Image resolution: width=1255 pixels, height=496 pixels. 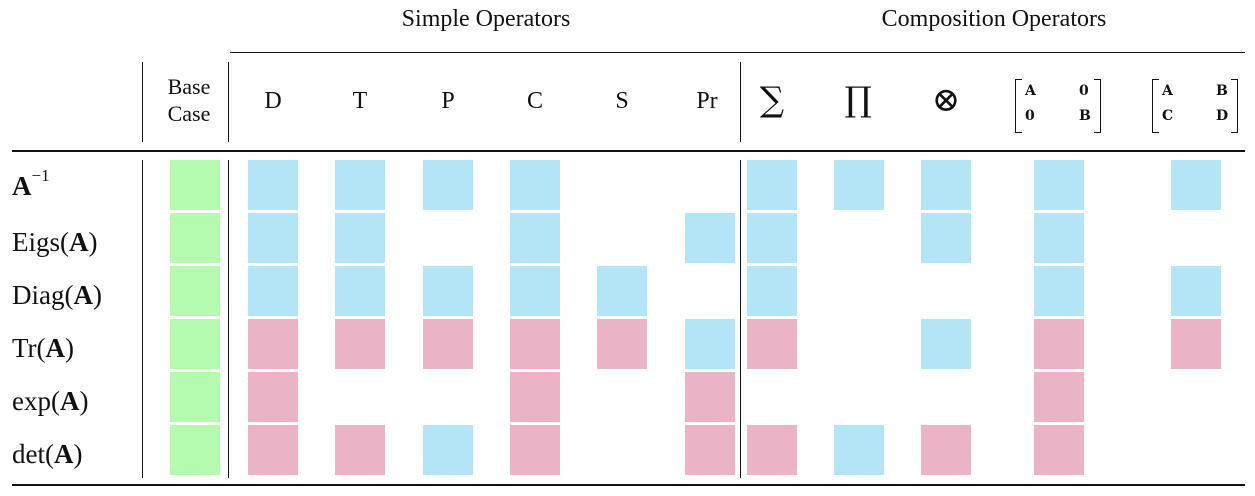 I want to click on cell-r4-pr, so click(x=710, y=397).